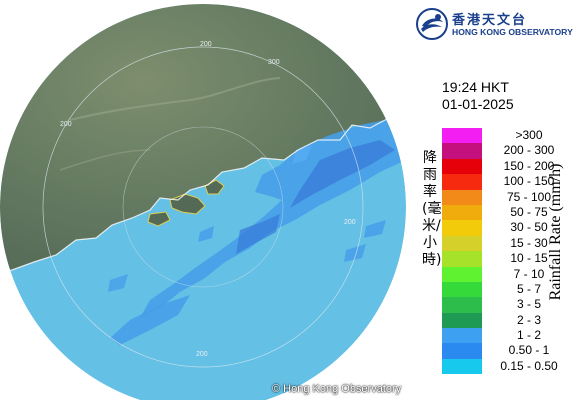 The width and height of the screenshot is (577, 400). What do you see at coordinates (529, 211) in the screenshot?
I see `legend-range-label: 50 - 75` at bounding box center [529, 211].